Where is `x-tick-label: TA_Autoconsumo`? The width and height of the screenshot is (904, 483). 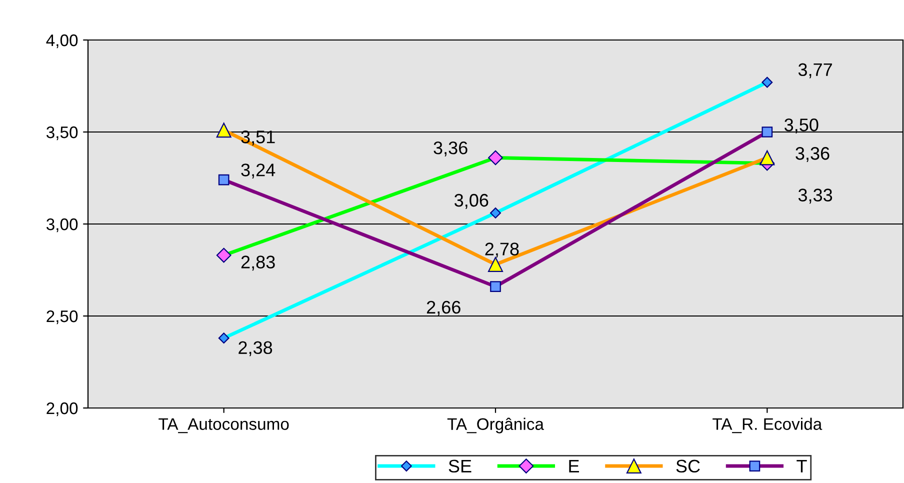
x-tick-label: TA_Autoconsumo is located at coordinates (223, 426).